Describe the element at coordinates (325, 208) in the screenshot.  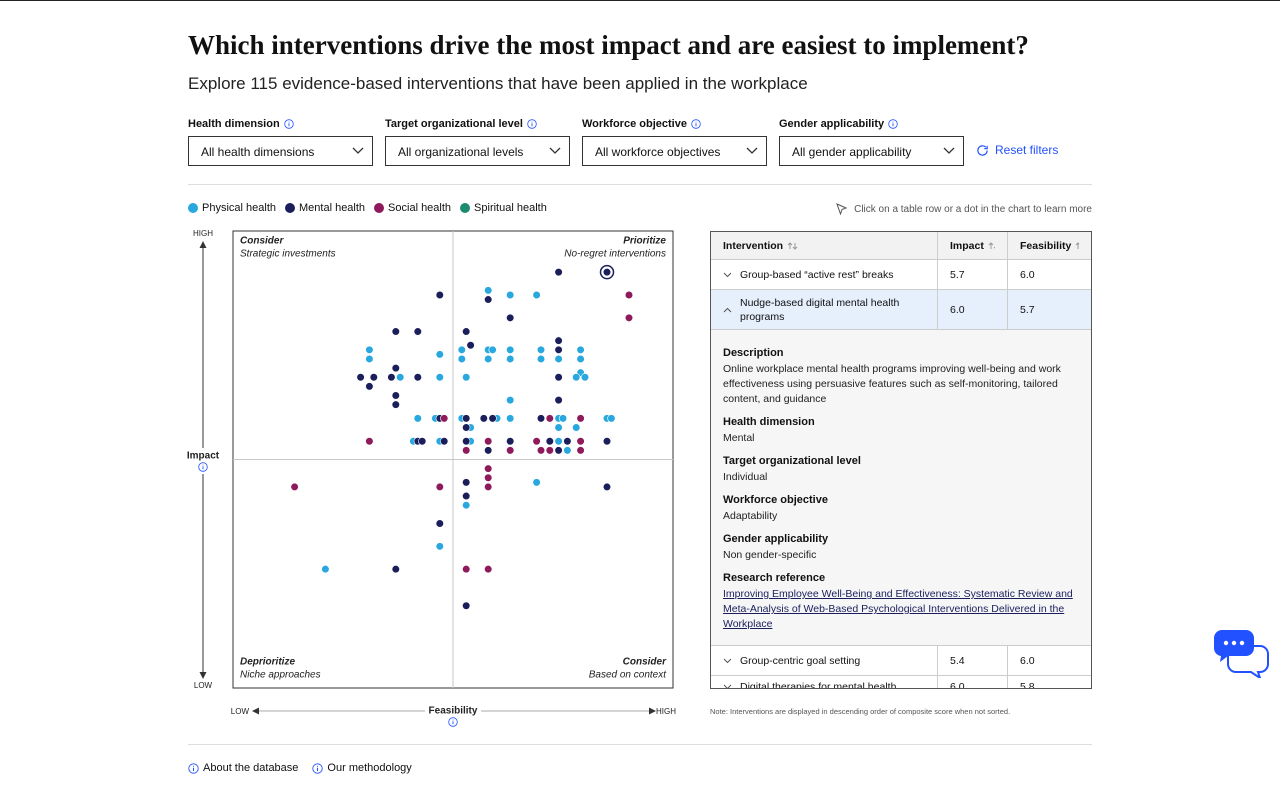
I see `legend-item: Mental health` at that location.